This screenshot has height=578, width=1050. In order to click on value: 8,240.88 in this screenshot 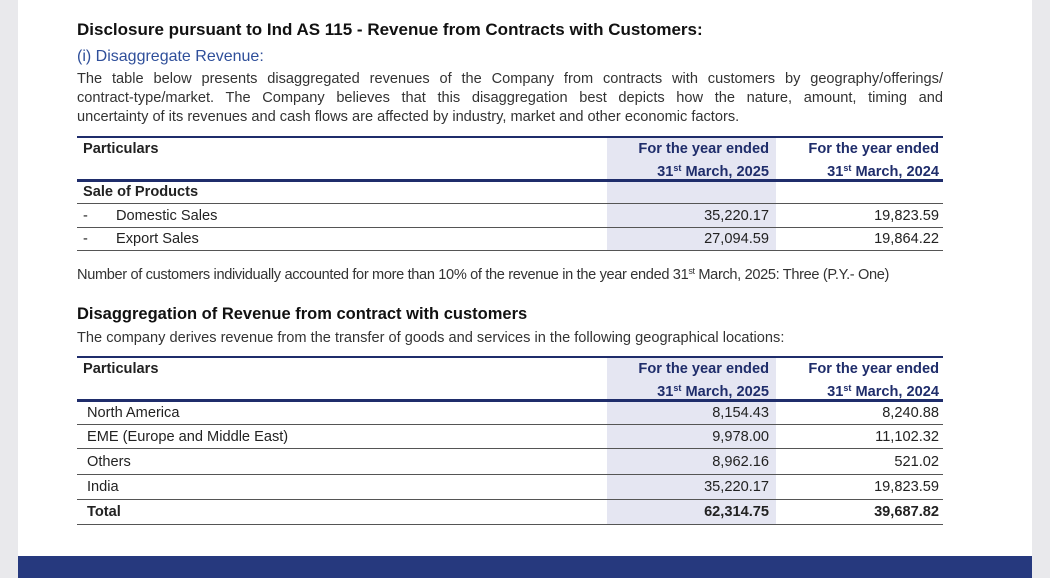, I will do `click(910, 413)`.